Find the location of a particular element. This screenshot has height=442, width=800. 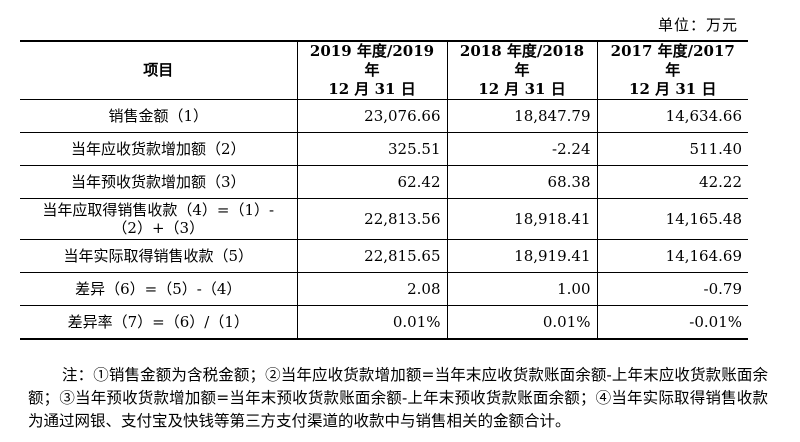

row-label: 销售金额（1） is located at coordinates (159, 116).